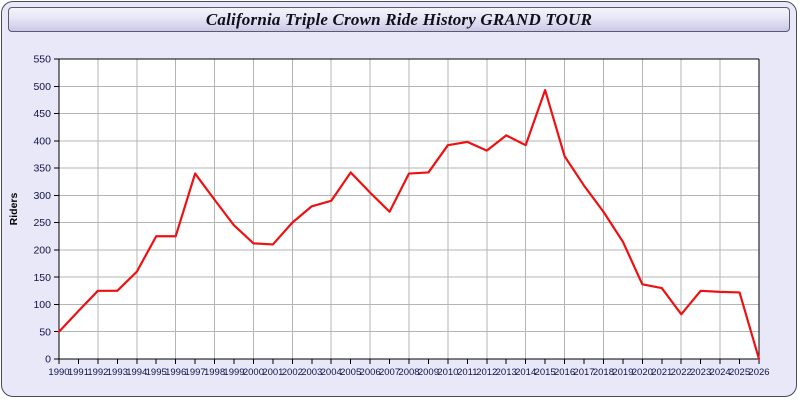 This screenshot has width=800, height=401. What do you see at coordinates (48, 360) in the screenshot?
I see `y-tick-label: 0` at bounding box center [48, 360].